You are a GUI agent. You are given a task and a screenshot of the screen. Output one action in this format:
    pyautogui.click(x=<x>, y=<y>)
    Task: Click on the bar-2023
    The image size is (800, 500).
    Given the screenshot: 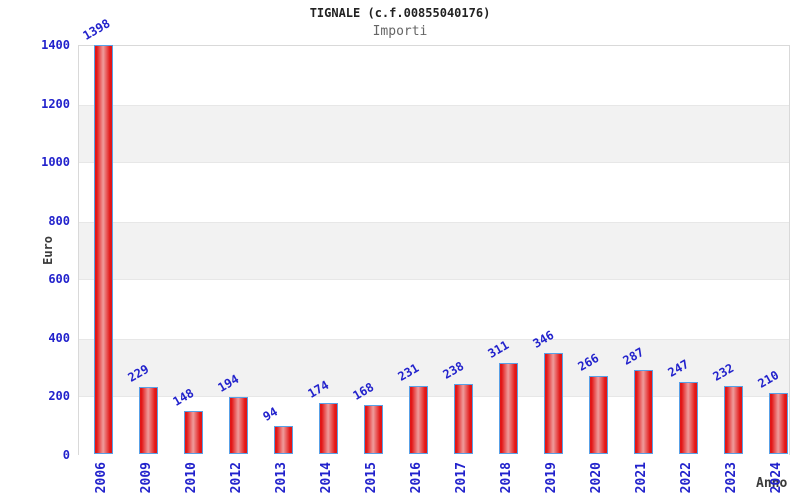 What is the action you would take?
    pyautogui.click(x=733, y=420)
    